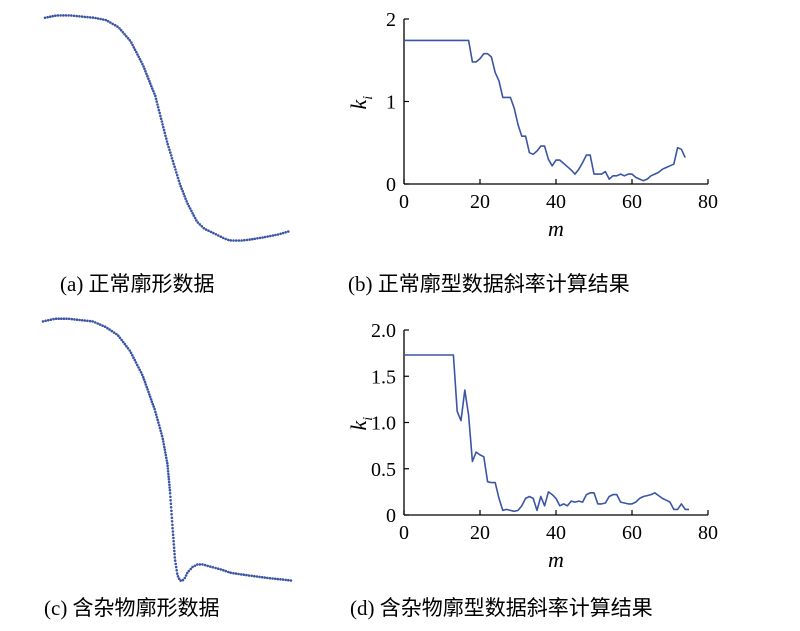 The height and width of the screenshot is (631, 800). I want to click on panel-d-y-tick-label: 1.5, so click(383, 377).